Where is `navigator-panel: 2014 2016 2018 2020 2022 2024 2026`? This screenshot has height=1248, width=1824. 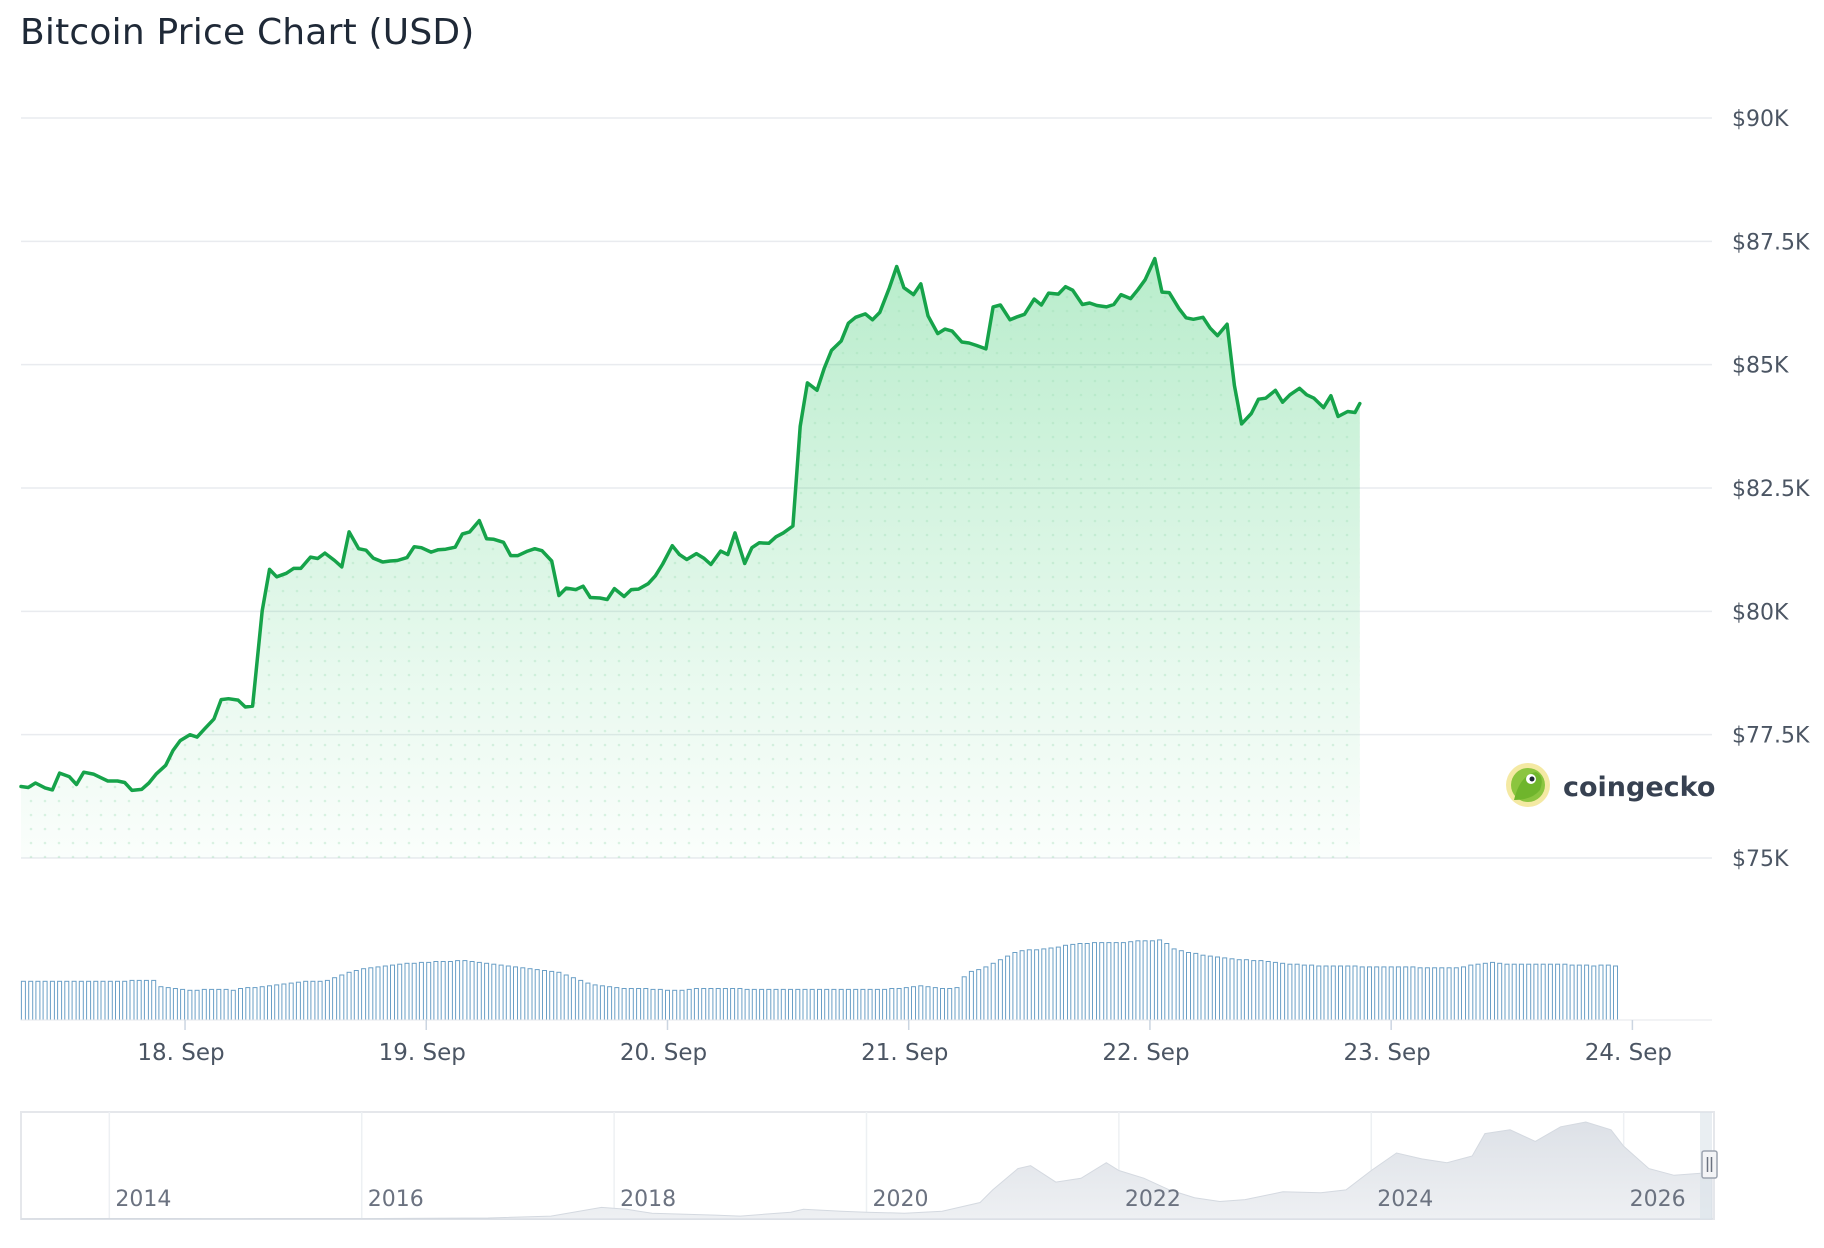 navigator-panel: 2014 2016 2018 2020 2022 2024 2026 is located at coordinates (869, 1165).